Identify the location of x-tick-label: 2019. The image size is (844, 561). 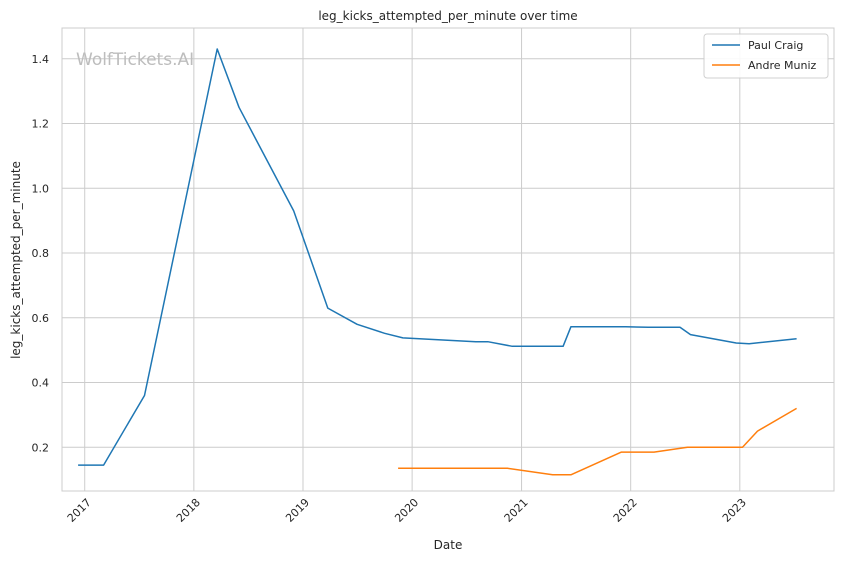
(297, 510).